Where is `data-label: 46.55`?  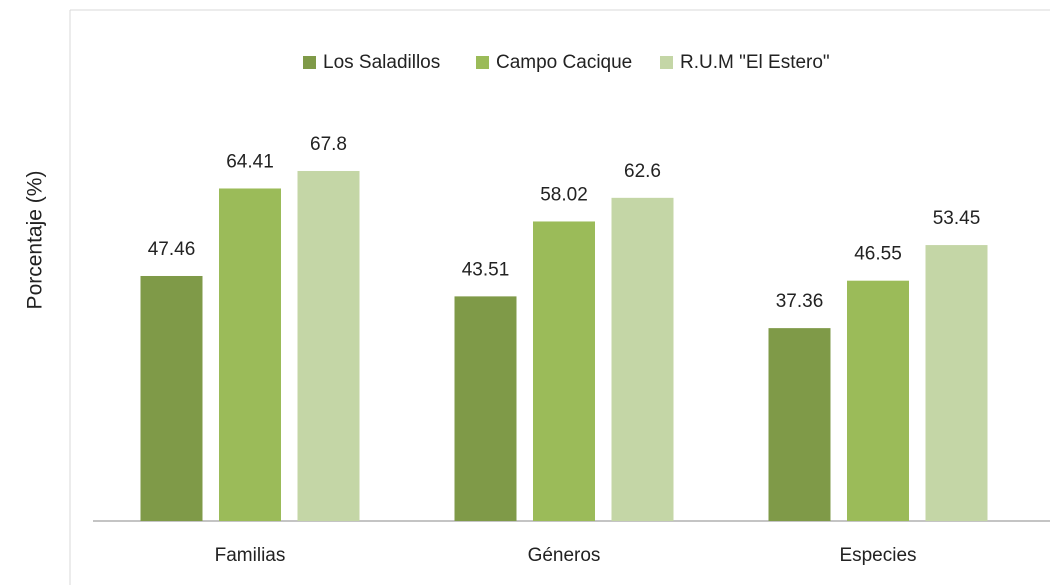 data-label: 46.55 is located at coordinates (878, 254).